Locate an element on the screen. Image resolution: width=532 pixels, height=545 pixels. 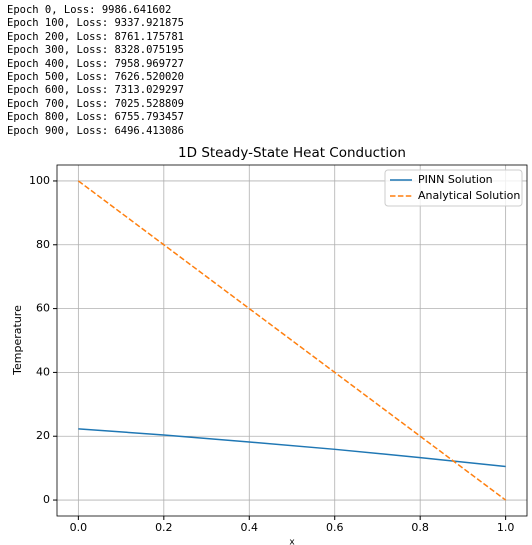
log-line: Epoch 500, Loss: 7626.520020 is located at coordinates (96, 77).